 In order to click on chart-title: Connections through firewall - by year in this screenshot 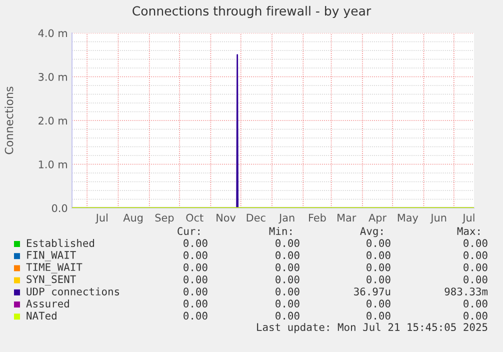, I will do `click(252, 12)`.